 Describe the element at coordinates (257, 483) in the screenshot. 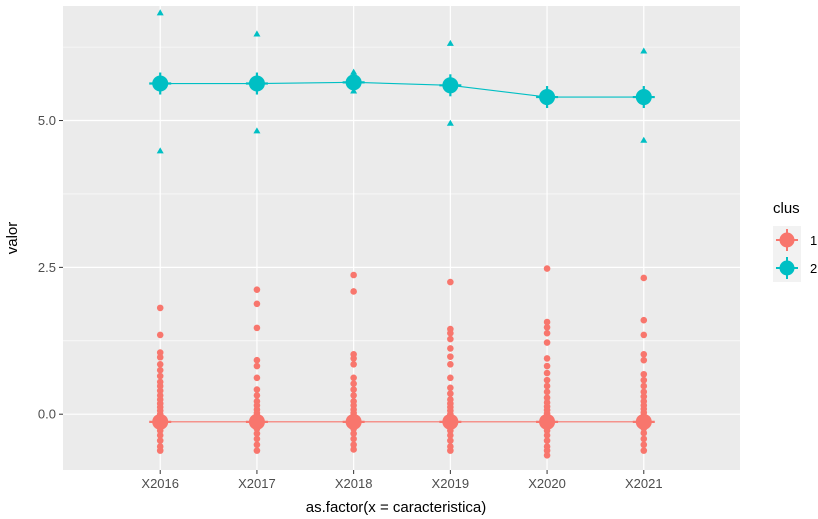

I see `x-tick-label: X2017` at that location.